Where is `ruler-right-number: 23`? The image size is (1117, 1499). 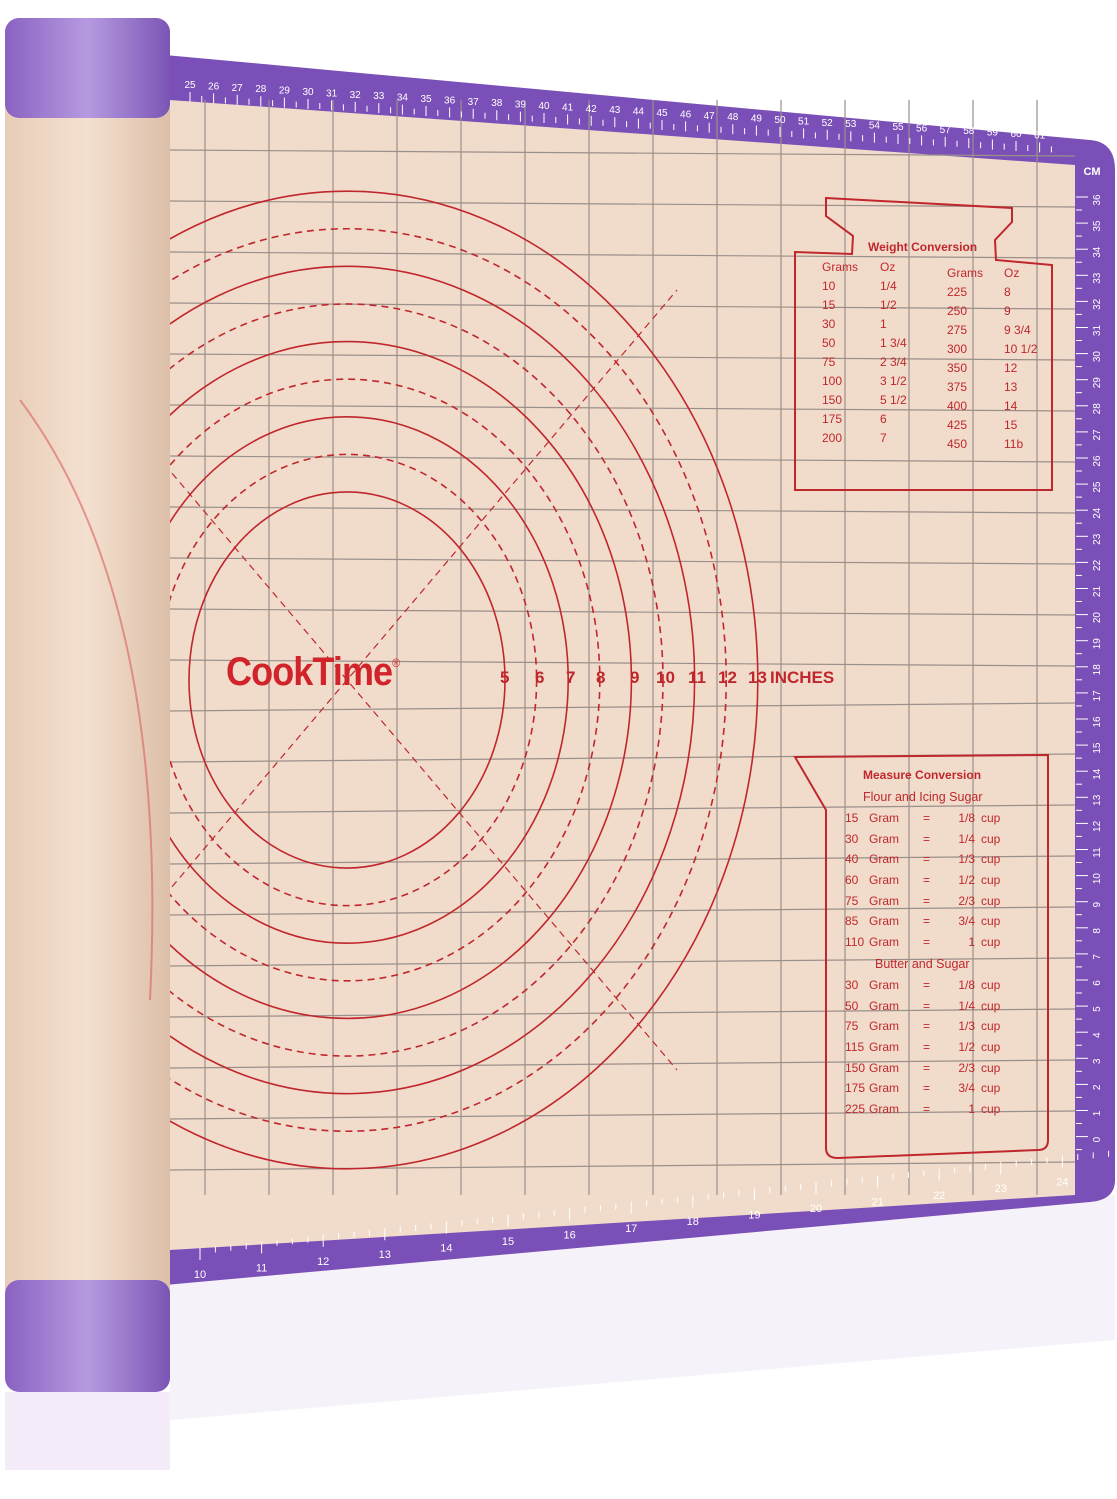 ruler-right-number: 23 is located at coordinates (1097, 539).